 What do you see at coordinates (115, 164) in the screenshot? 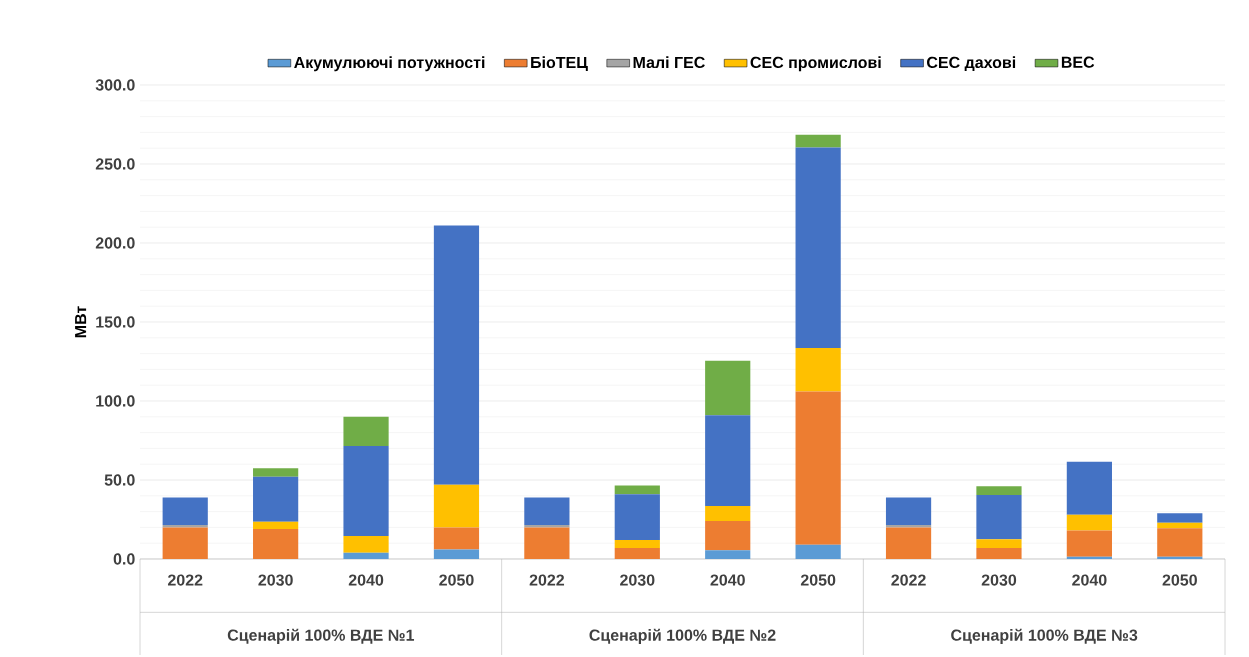
I see `y-tick-label: 250.0` at bounding box center [115, 164].